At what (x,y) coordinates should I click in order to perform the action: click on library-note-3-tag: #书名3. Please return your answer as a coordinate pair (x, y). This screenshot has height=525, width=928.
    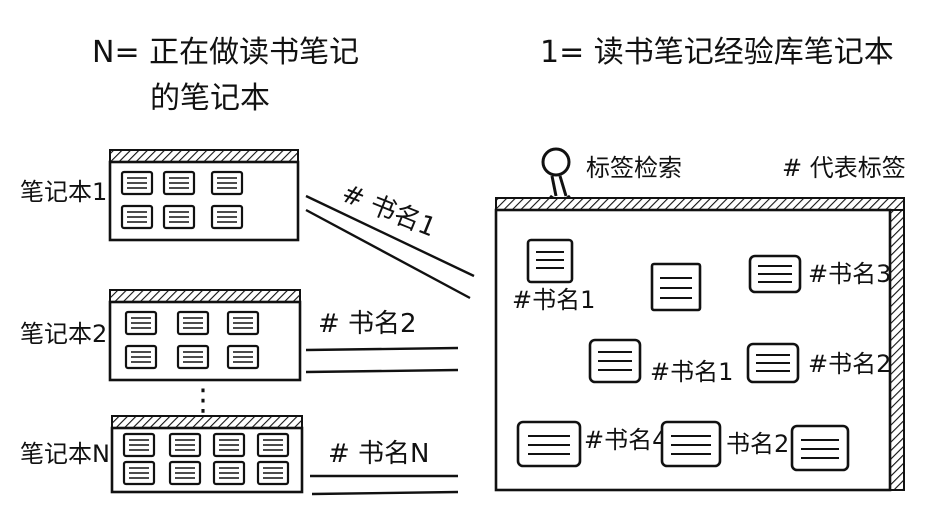
    Looking at the image, I should click on (849, 274).